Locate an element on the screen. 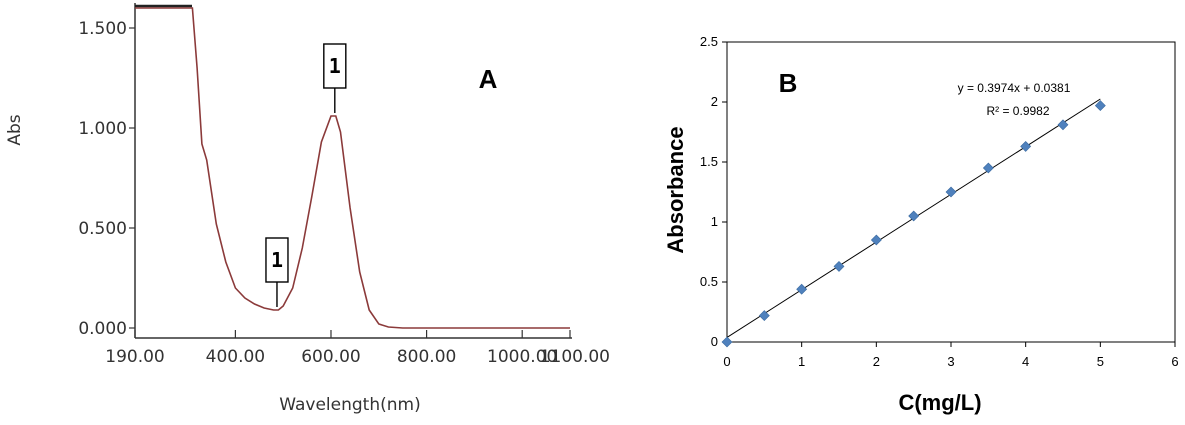 The width and height of the screenshot is (1185, 425). chart-a-y-tick-label: 1.000 is located at coordinates (102, 129).